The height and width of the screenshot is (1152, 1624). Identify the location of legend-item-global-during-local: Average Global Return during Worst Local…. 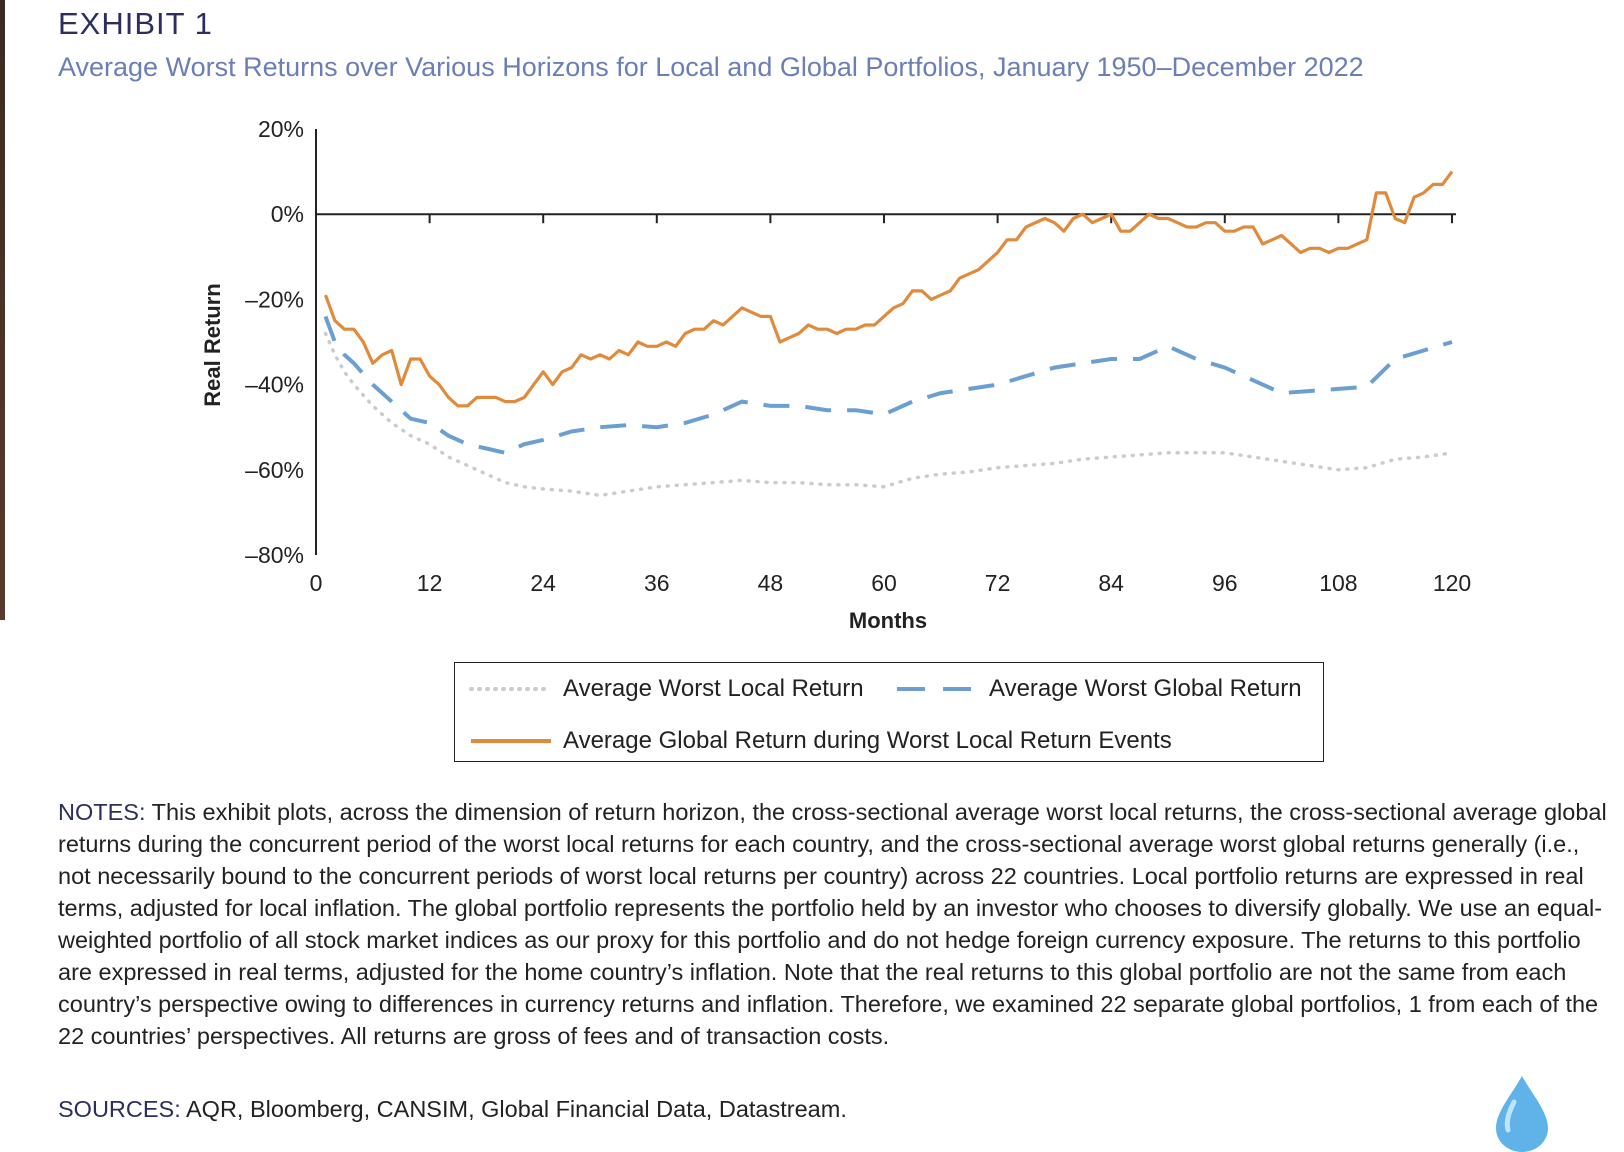
(820, 741).